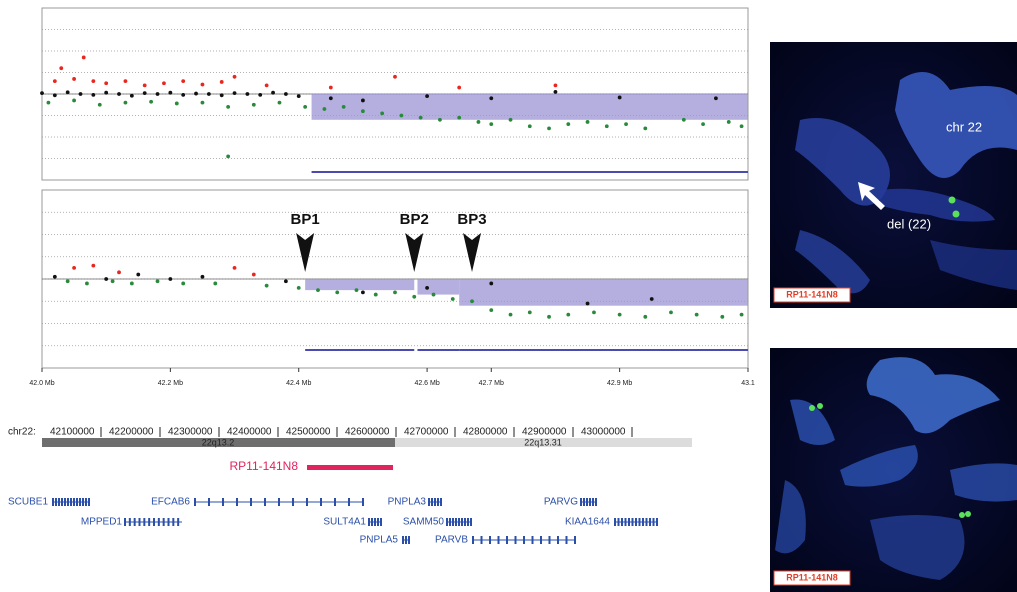 The width and height of the screenshot is (1017, 592). I want to click on gene-name: EFCAB6, so click(170, 502).